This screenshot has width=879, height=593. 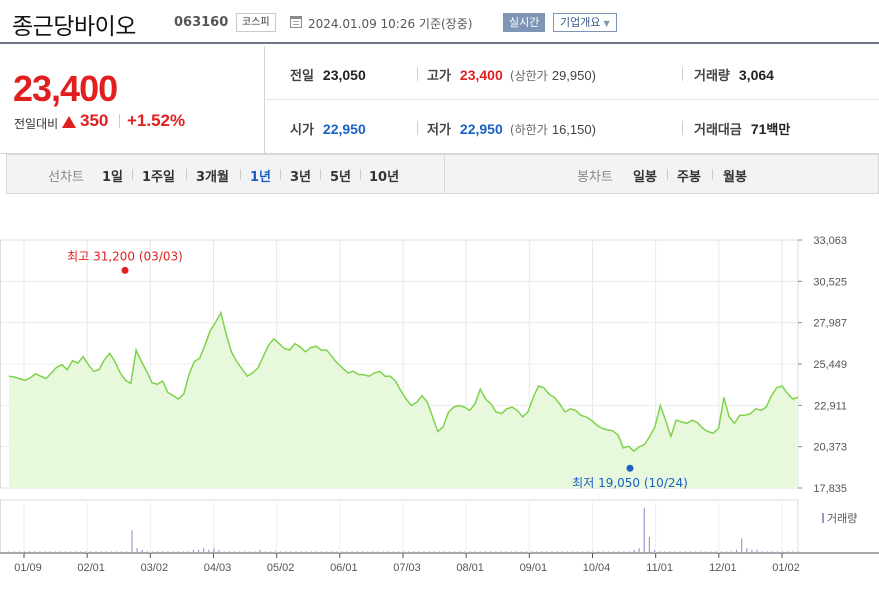 What do you see at coordinates (125, 270) in the screenshot?
I see `high-marker` at bounding box center [125, 270].